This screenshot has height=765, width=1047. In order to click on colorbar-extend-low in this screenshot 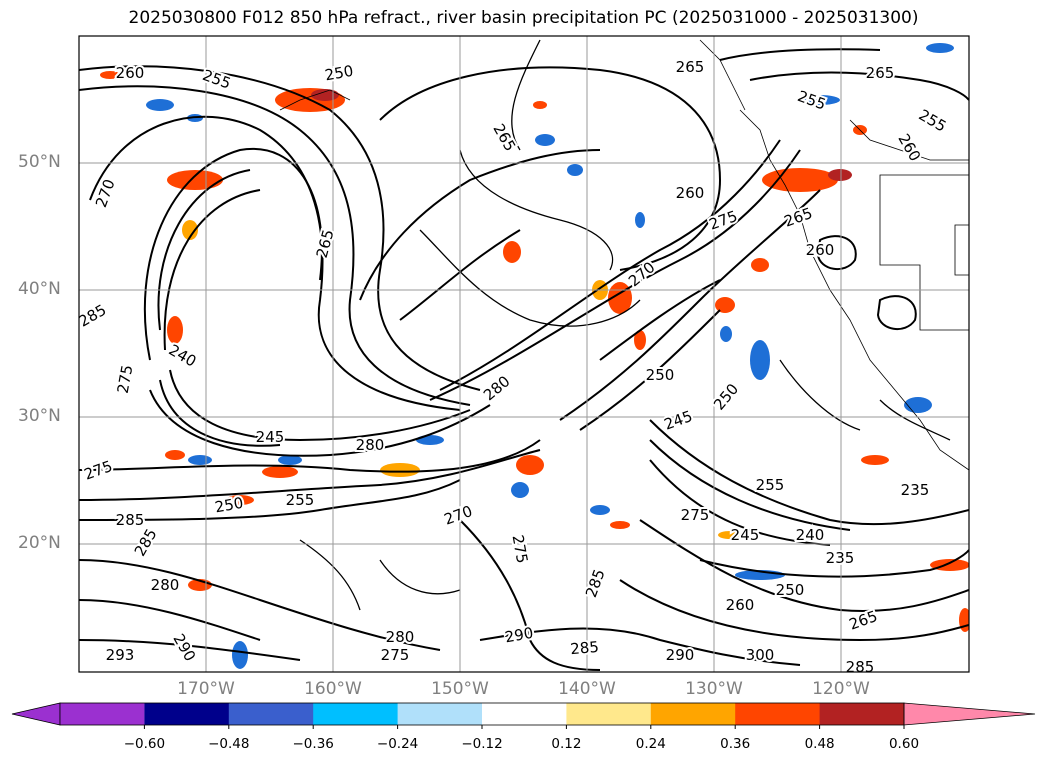, I will do `click(36, 714)`.